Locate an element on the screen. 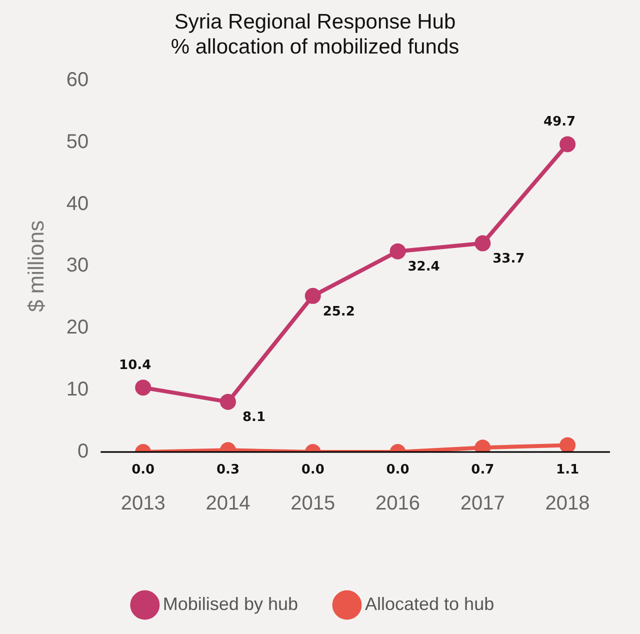 Image resolution: width=640 pixels, height=634 pixels. y-tick-label: 10 is located at coordinates (77, 389).